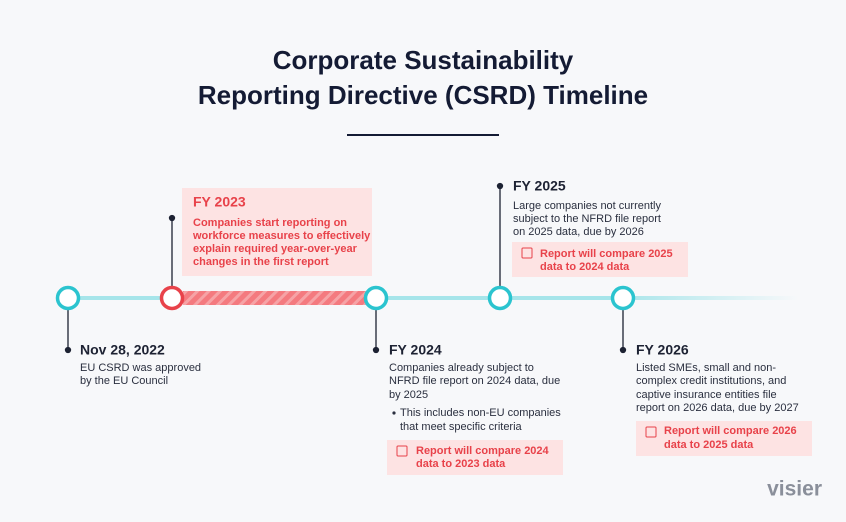  I want to click on note-text: Report will compare 2026, so click(730, 431).